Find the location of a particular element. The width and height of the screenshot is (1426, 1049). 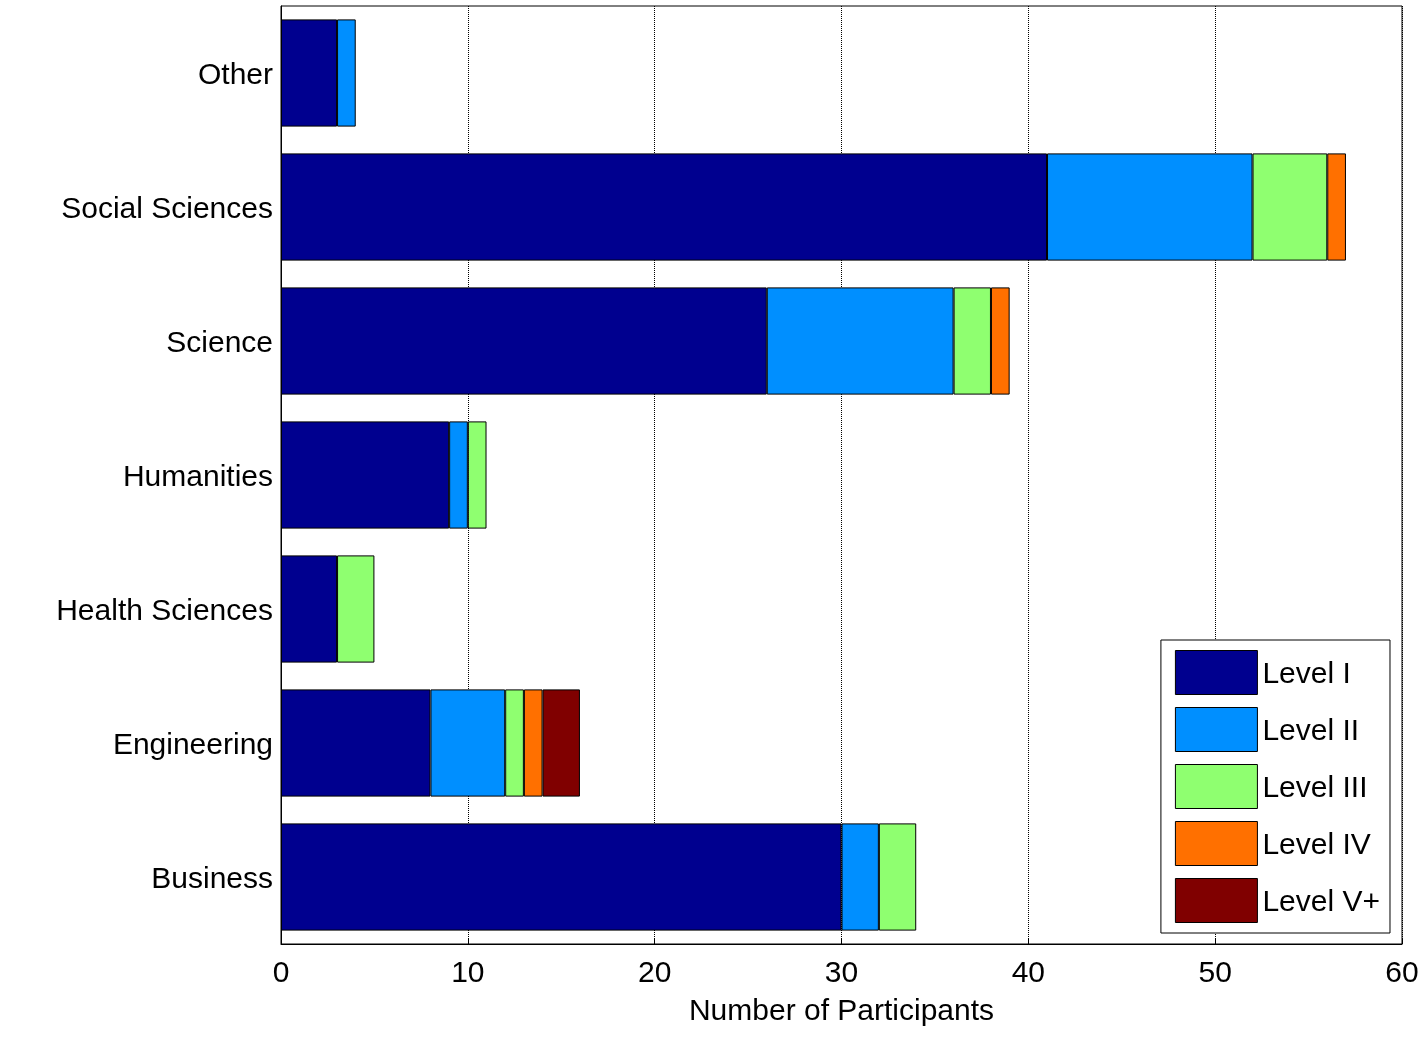

y-tick-label: Other is located at coordinates (235, 73).